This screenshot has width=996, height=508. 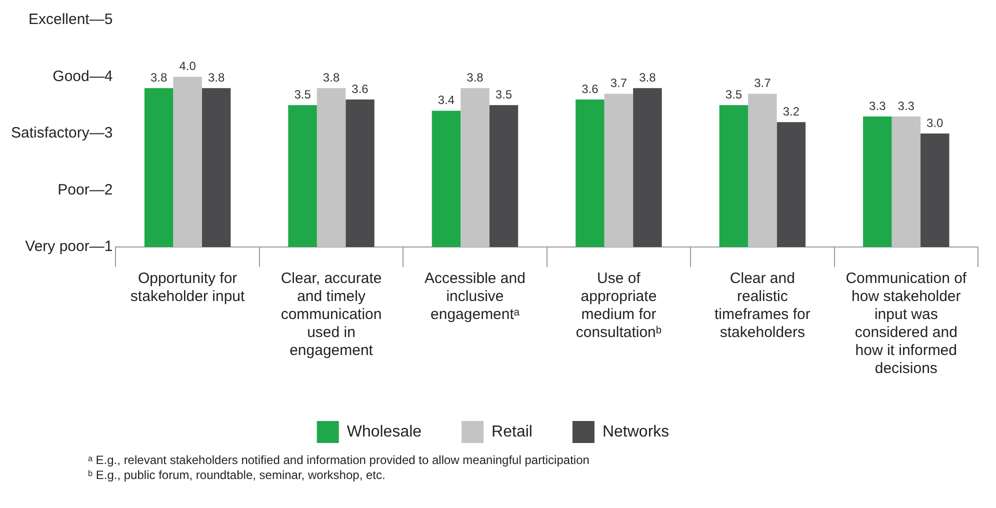 What do you see at coordinates (384, 431) in the screenshot?
I see `legend-label: Wholesale` at bounding box center [384, 431].